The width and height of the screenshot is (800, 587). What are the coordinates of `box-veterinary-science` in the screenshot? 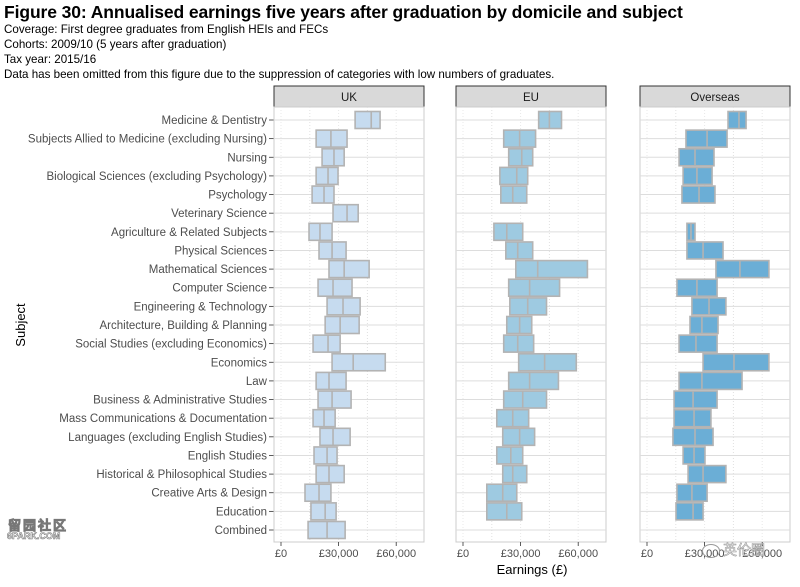 It's located at (345, 213).